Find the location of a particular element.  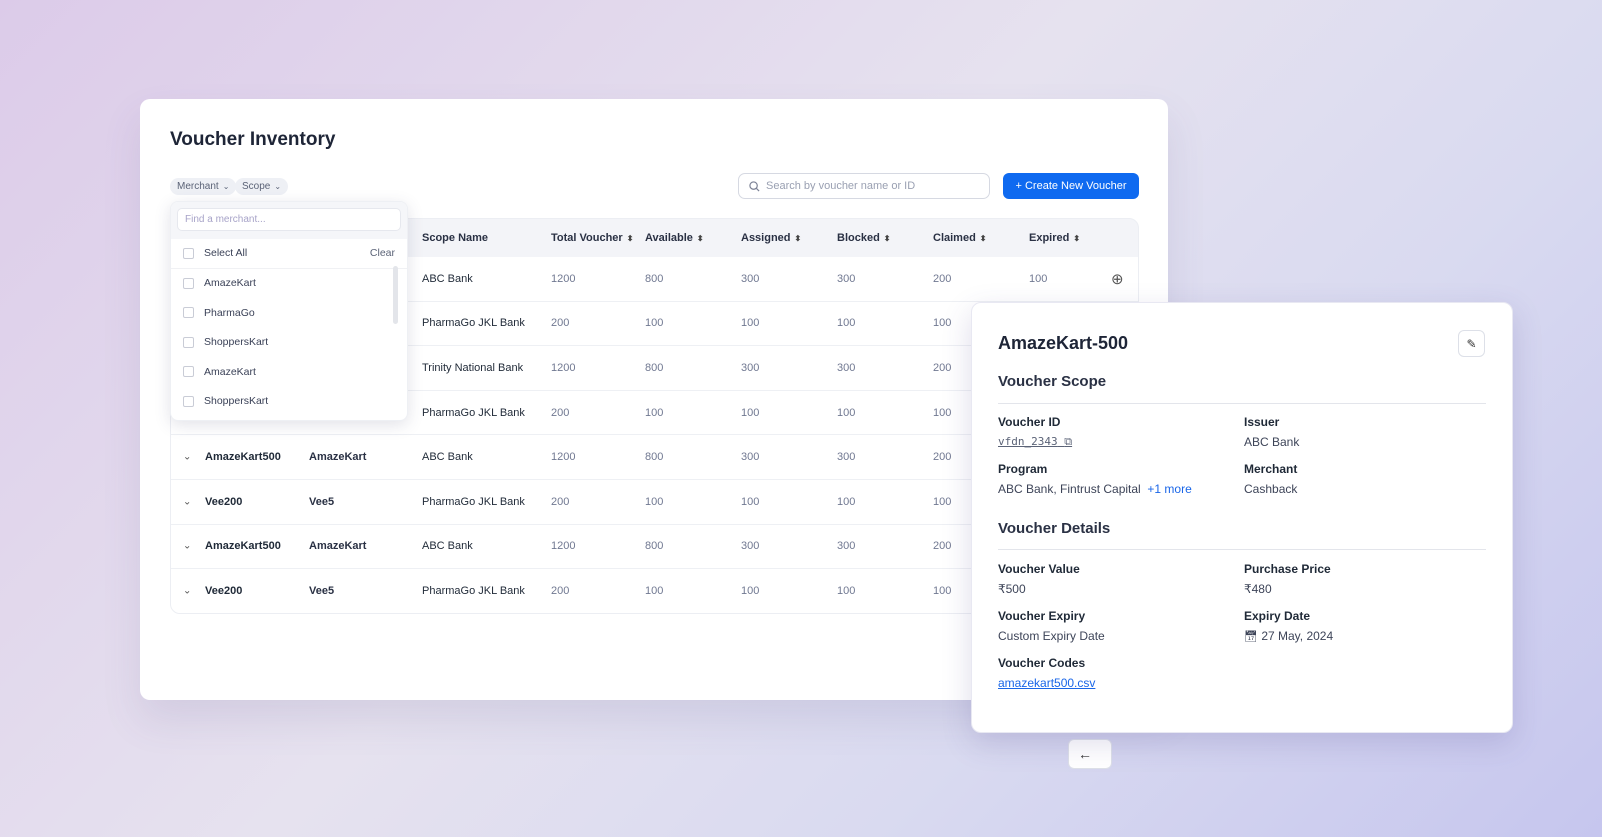

voucher-id-value: vfdn_2343 ⧉ is located at coordinates (1035, 442).